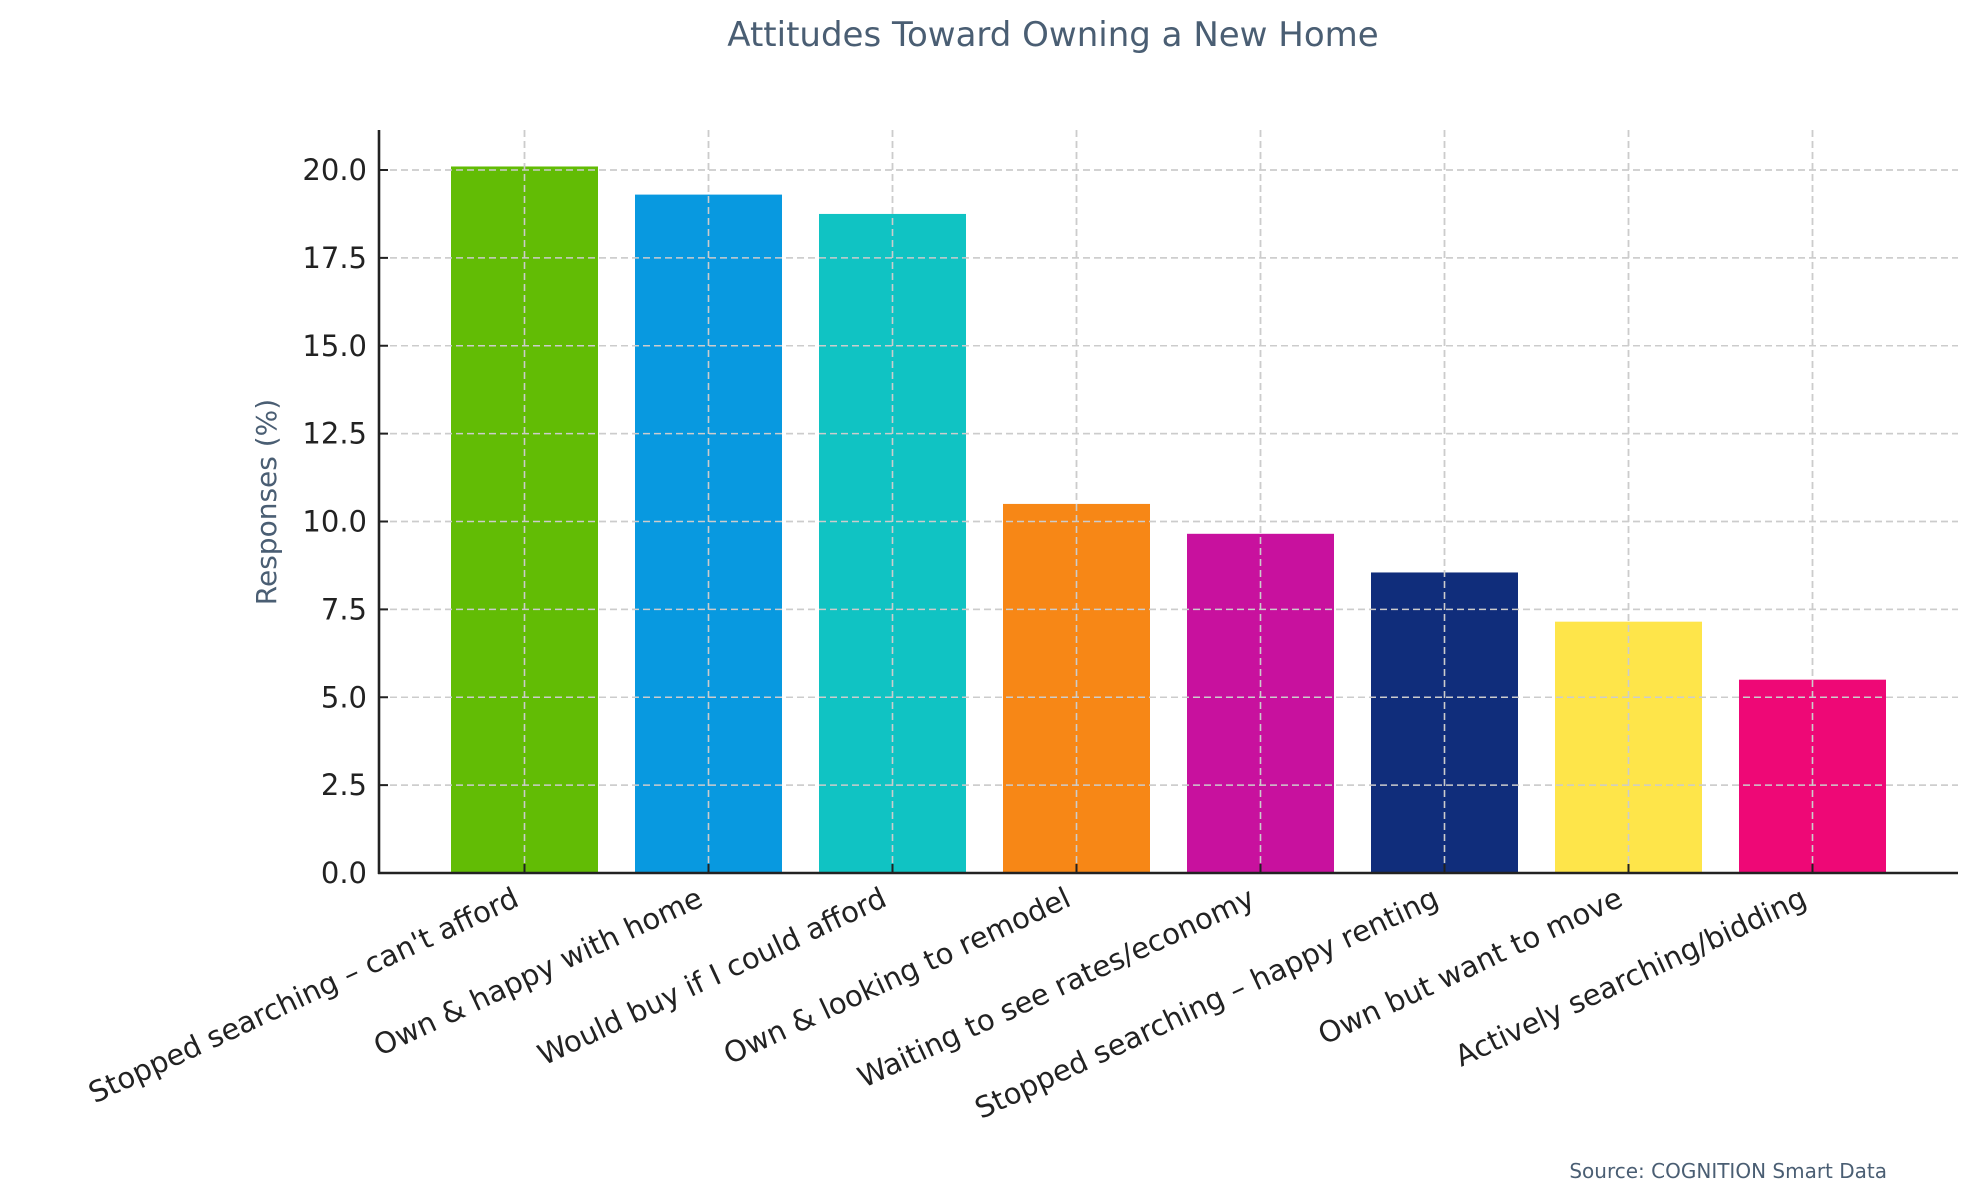 This screenshot has height=1202, width=1977. What do you see at coordinates (334, 170) in the screenshot?
I see `y-tick-label: 20.0` at bounding box center [334, 170].